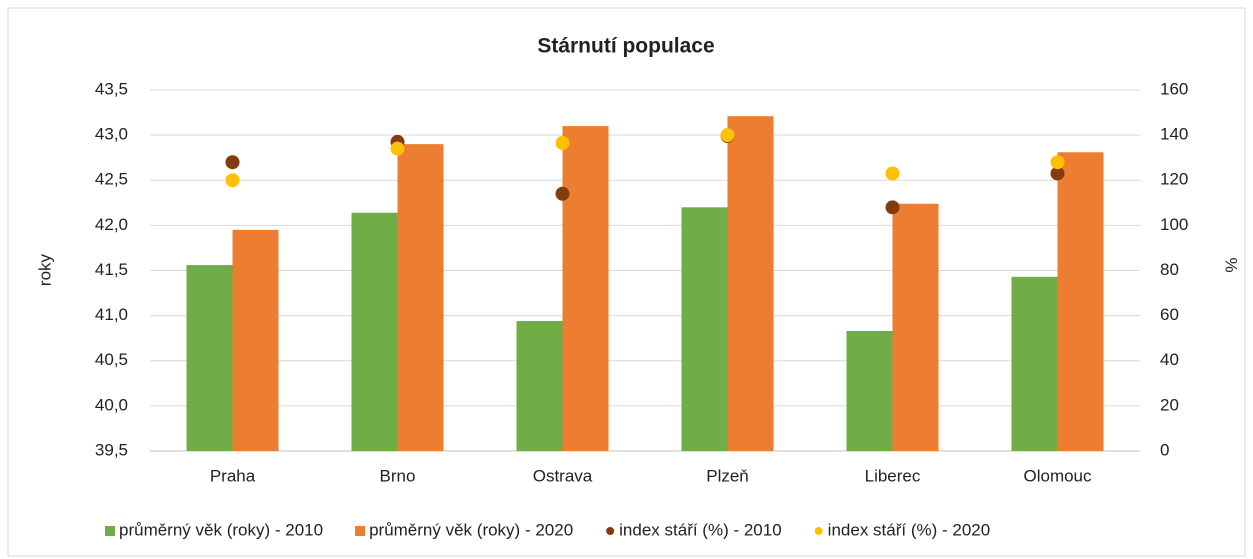 This screenshot has width=1253, height=559. I want to click on y-tick-label: 43,5, so click(111, 88).